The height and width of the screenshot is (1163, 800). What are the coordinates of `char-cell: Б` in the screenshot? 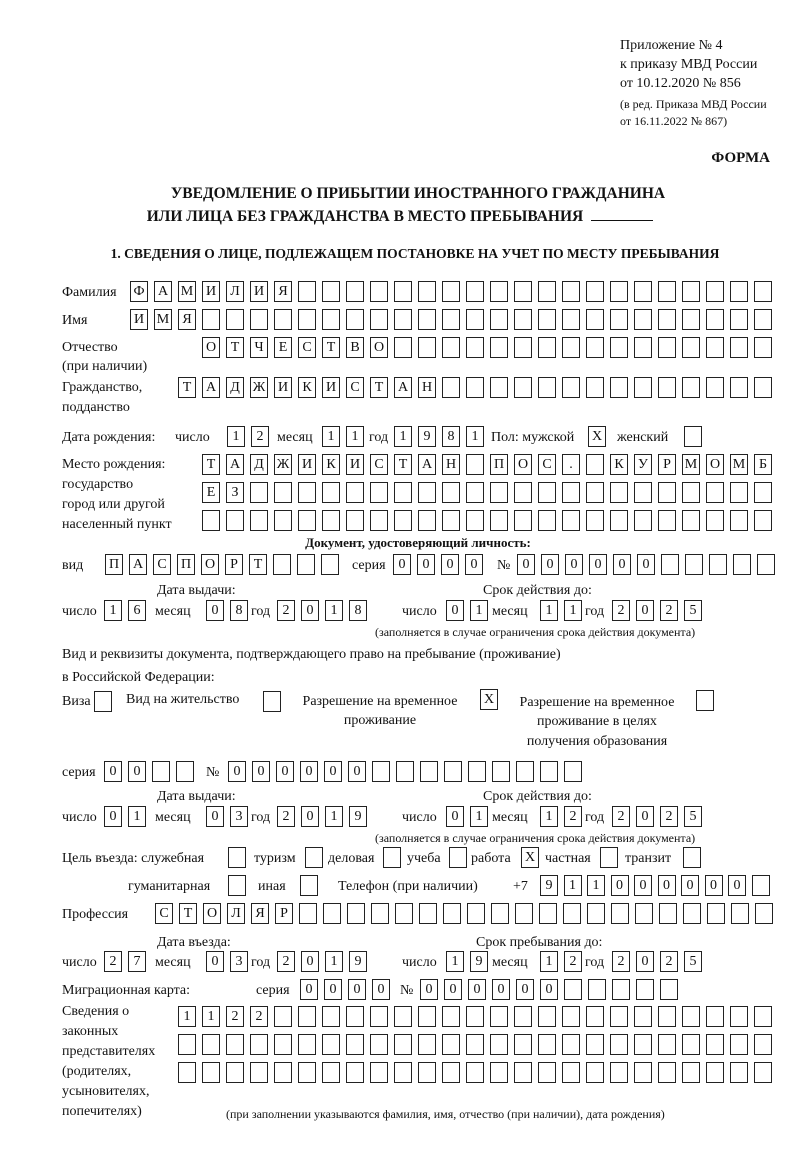 It's located at (763, 464).